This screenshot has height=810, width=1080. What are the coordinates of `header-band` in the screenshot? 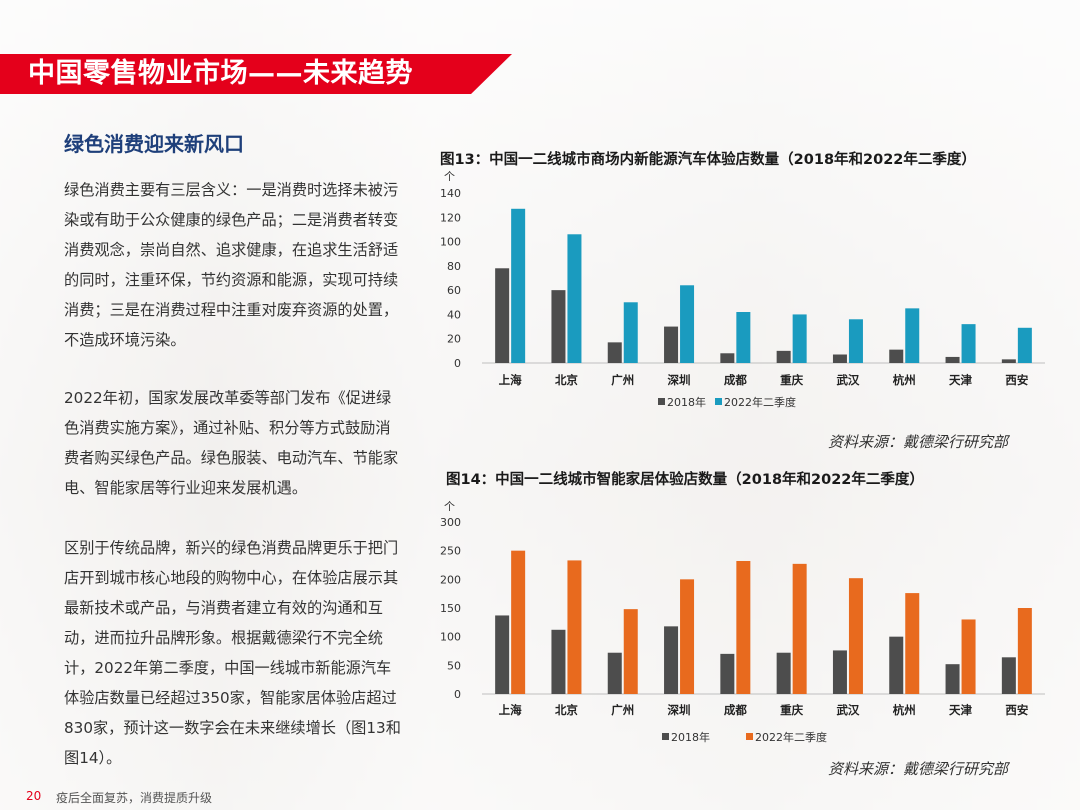 It's located at (256, 74).